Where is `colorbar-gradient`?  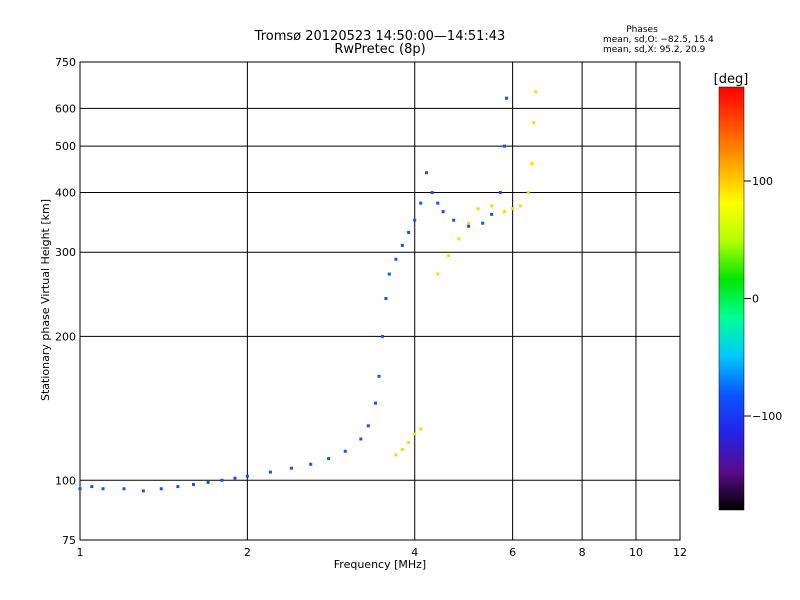 colorbar-gradient is located at coordinates (731, 298).